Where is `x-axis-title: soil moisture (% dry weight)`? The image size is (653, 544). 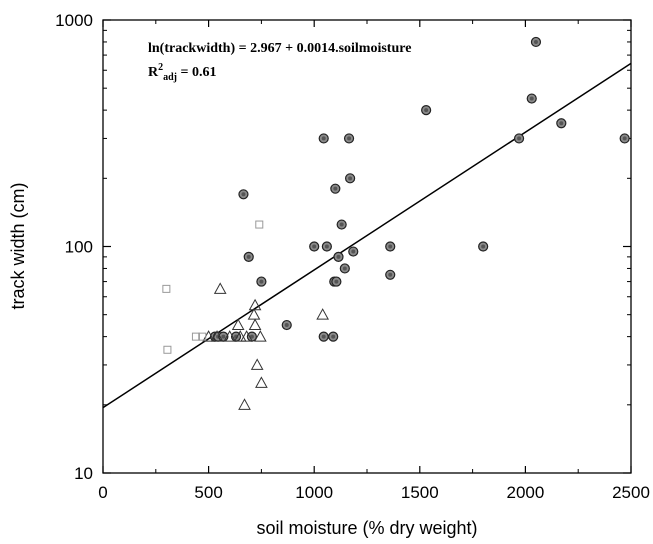
x-axis-title: soil moisture (% dry weight) is located at coordinates (366, 528).